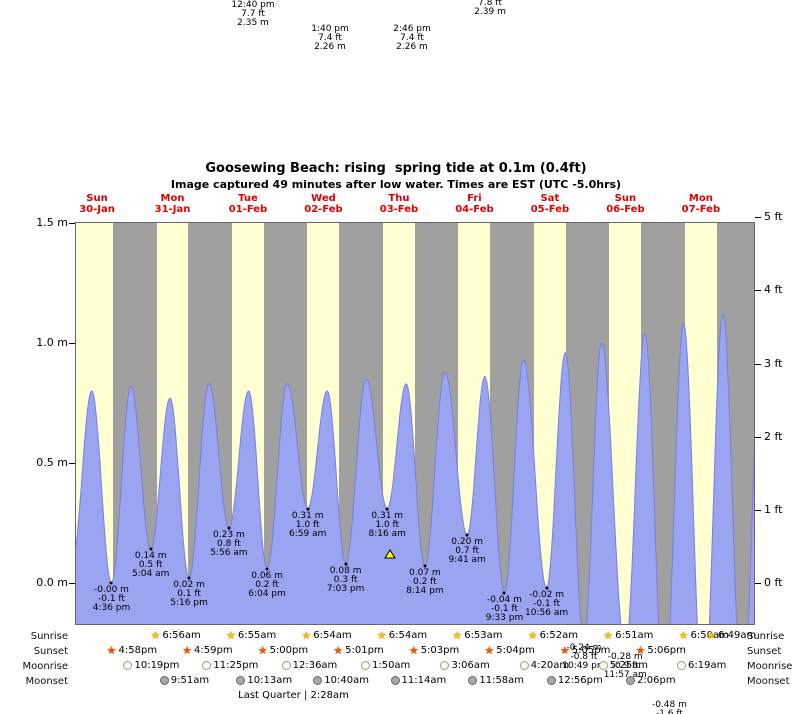 Image resolution: width=793 pixels, height=714 pixels. Describe the element at coordinates (267, 593) in the screenshot. I see `low-tide-time: 6:04 pm` at that location.